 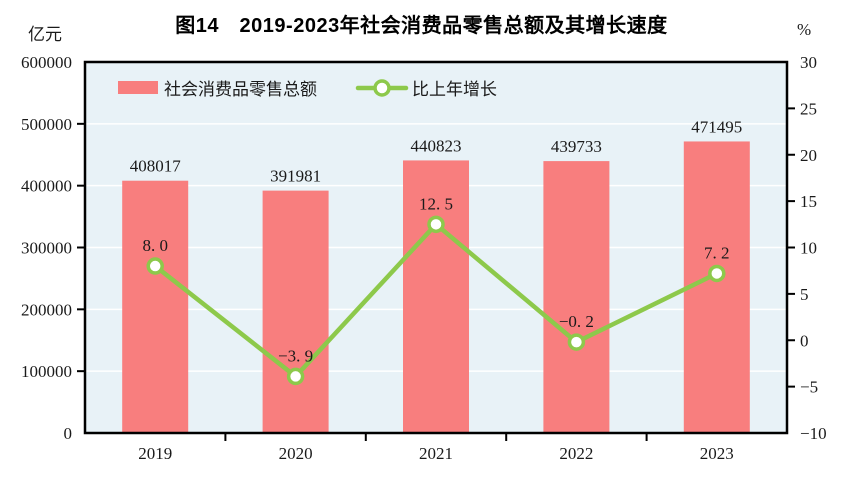 I want to click on right-axis-tick-label: 30, so click(x=808, y=62).